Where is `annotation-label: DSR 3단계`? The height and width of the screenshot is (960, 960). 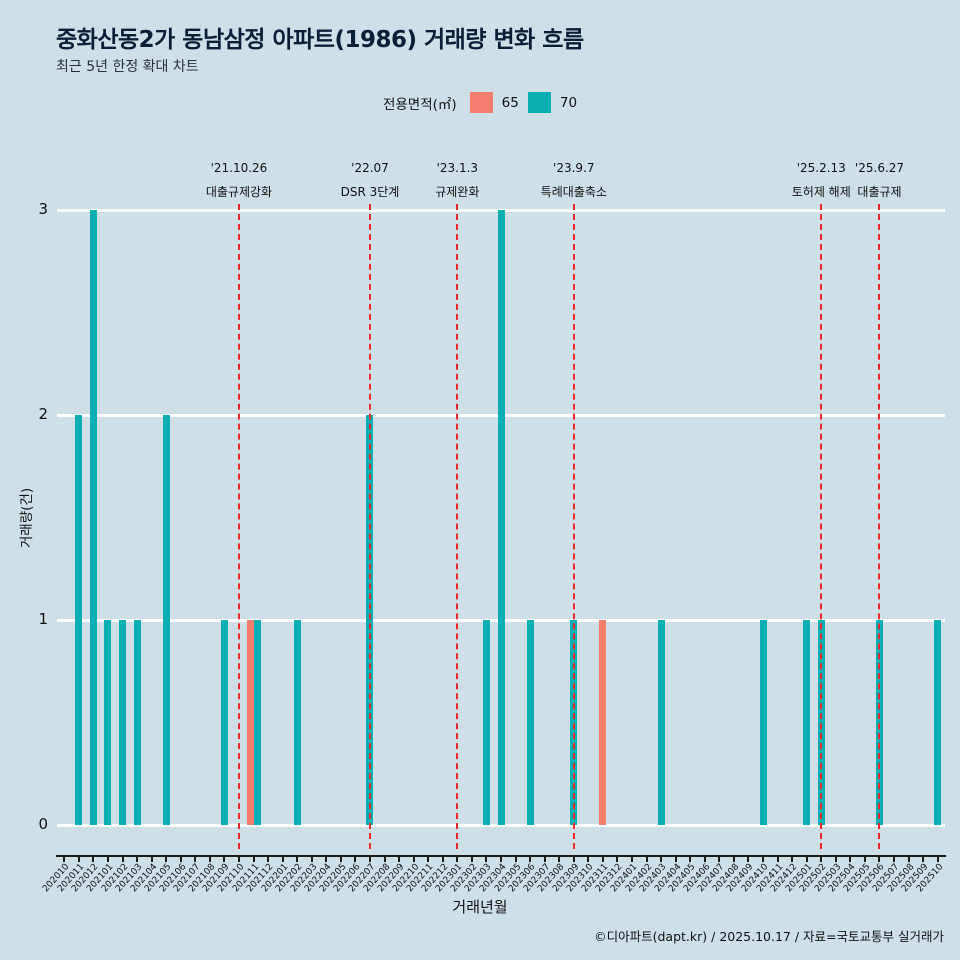
annotation-label: DSR 3단계 is located at coordinates (370, 192).